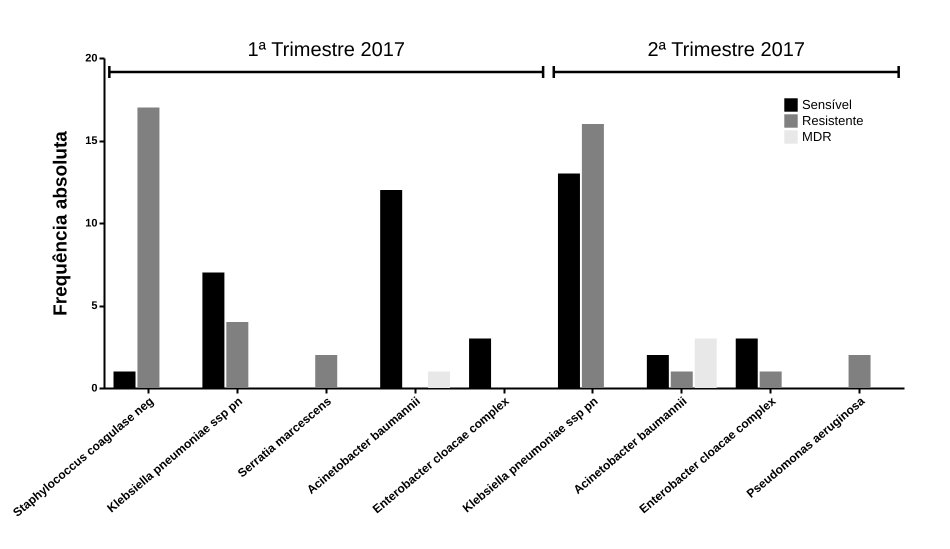  I want to click on y-tick-label: 0, so click(94, 388).